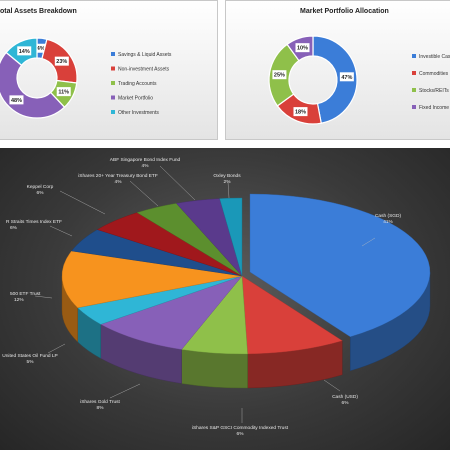  What do you see at coordinates (31, 362) in the screenshot?
I see `slice-percent-label: 5%` at bounding box center [31, 362].